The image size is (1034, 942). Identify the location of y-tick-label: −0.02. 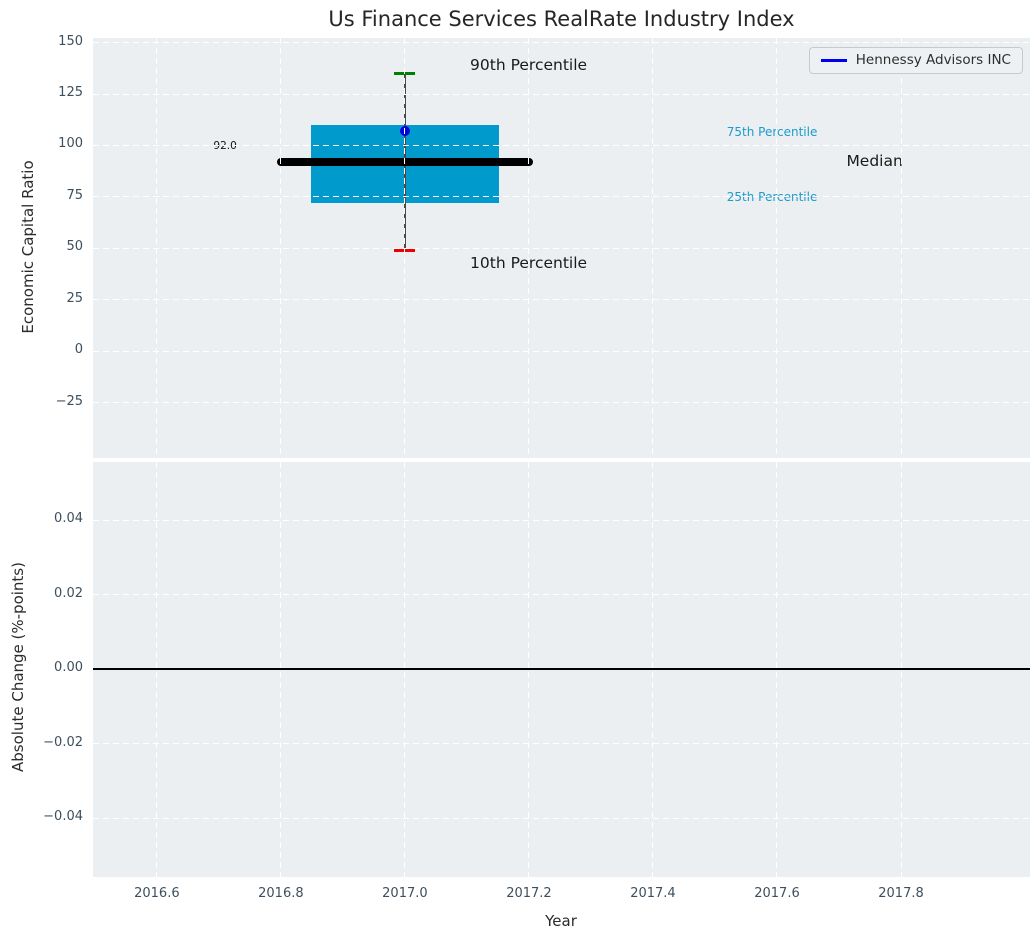
(63, 742).